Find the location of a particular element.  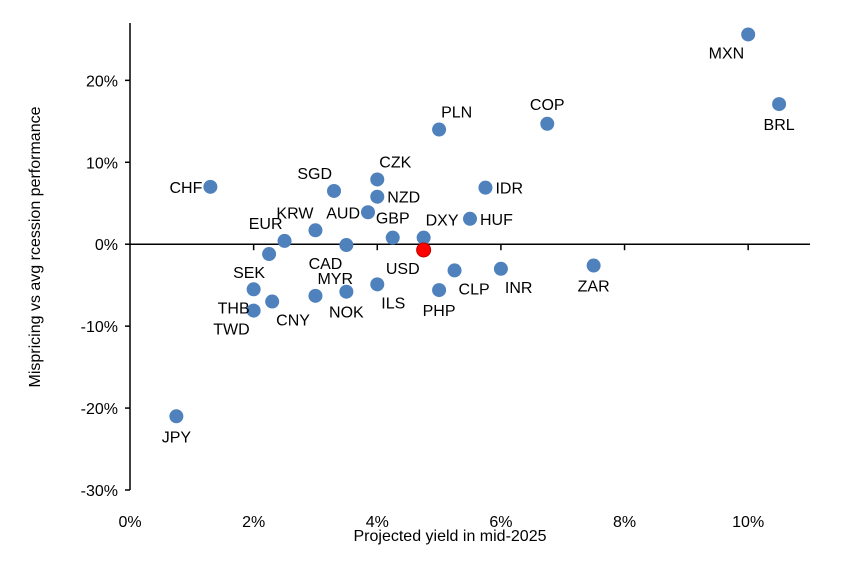

data-point-myr is located at coordinates (315, 295).